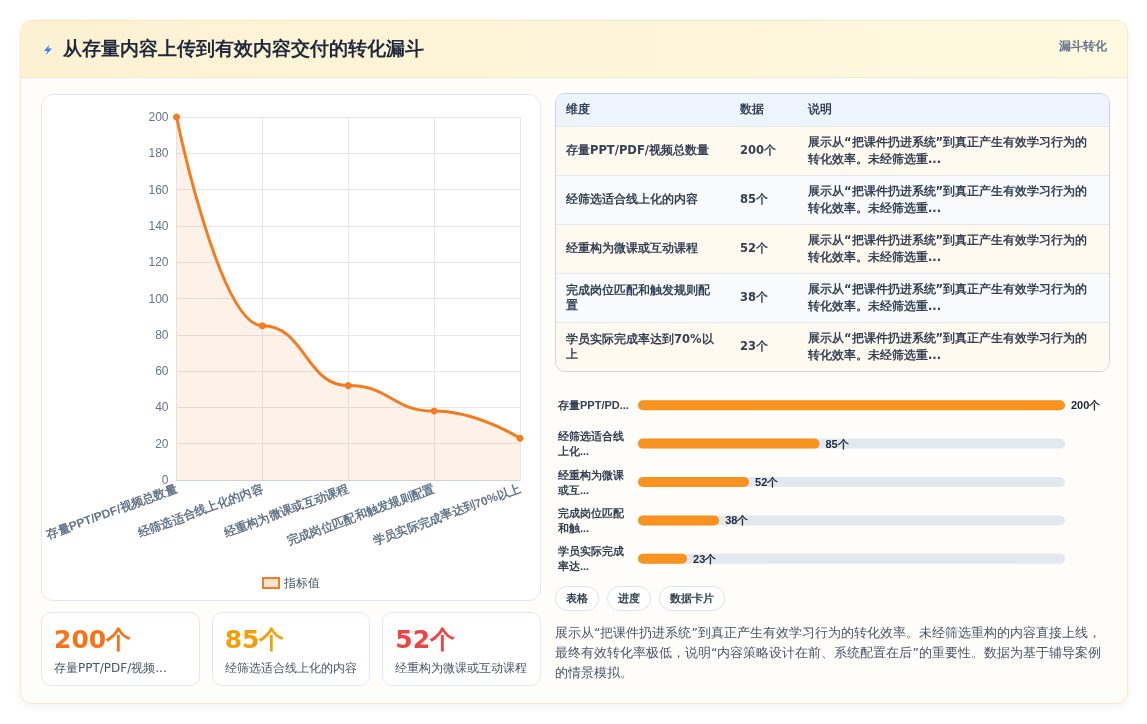 The image size is (1147, 724). What do you see at coordinates (158, 153) in the screenshot?
I see `y-tick-label: 180` at bounding box center [158, 153].